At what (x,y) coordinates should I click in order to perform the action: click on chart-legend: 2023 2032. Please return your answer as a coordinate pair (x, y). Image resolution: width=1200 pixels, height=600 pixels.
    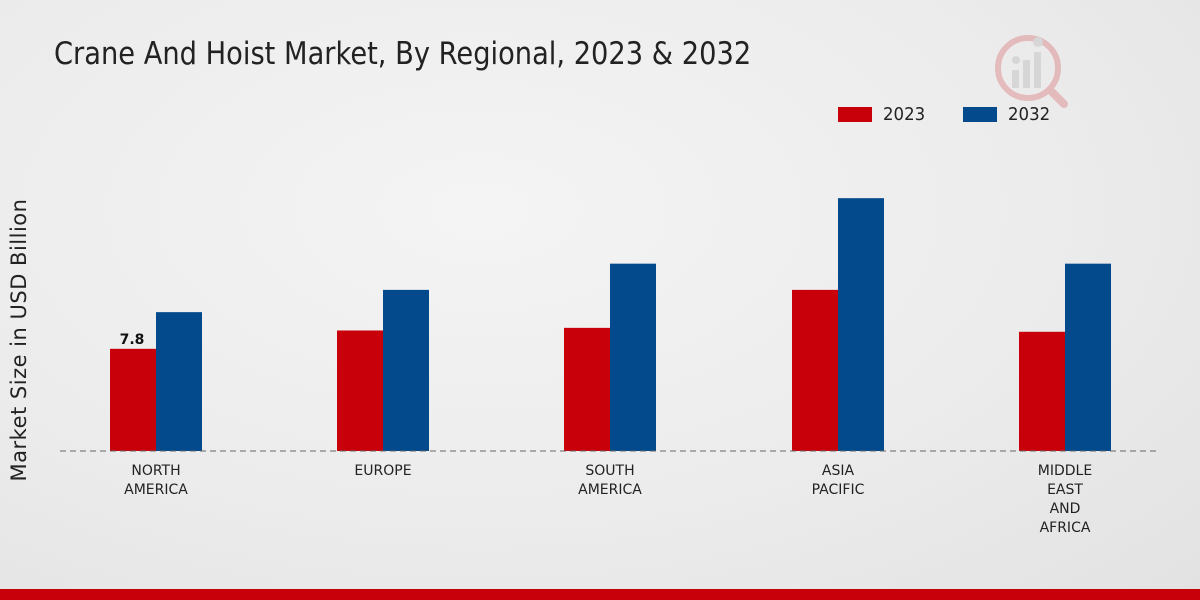
    Looking at the image, I should click on (963, 114).